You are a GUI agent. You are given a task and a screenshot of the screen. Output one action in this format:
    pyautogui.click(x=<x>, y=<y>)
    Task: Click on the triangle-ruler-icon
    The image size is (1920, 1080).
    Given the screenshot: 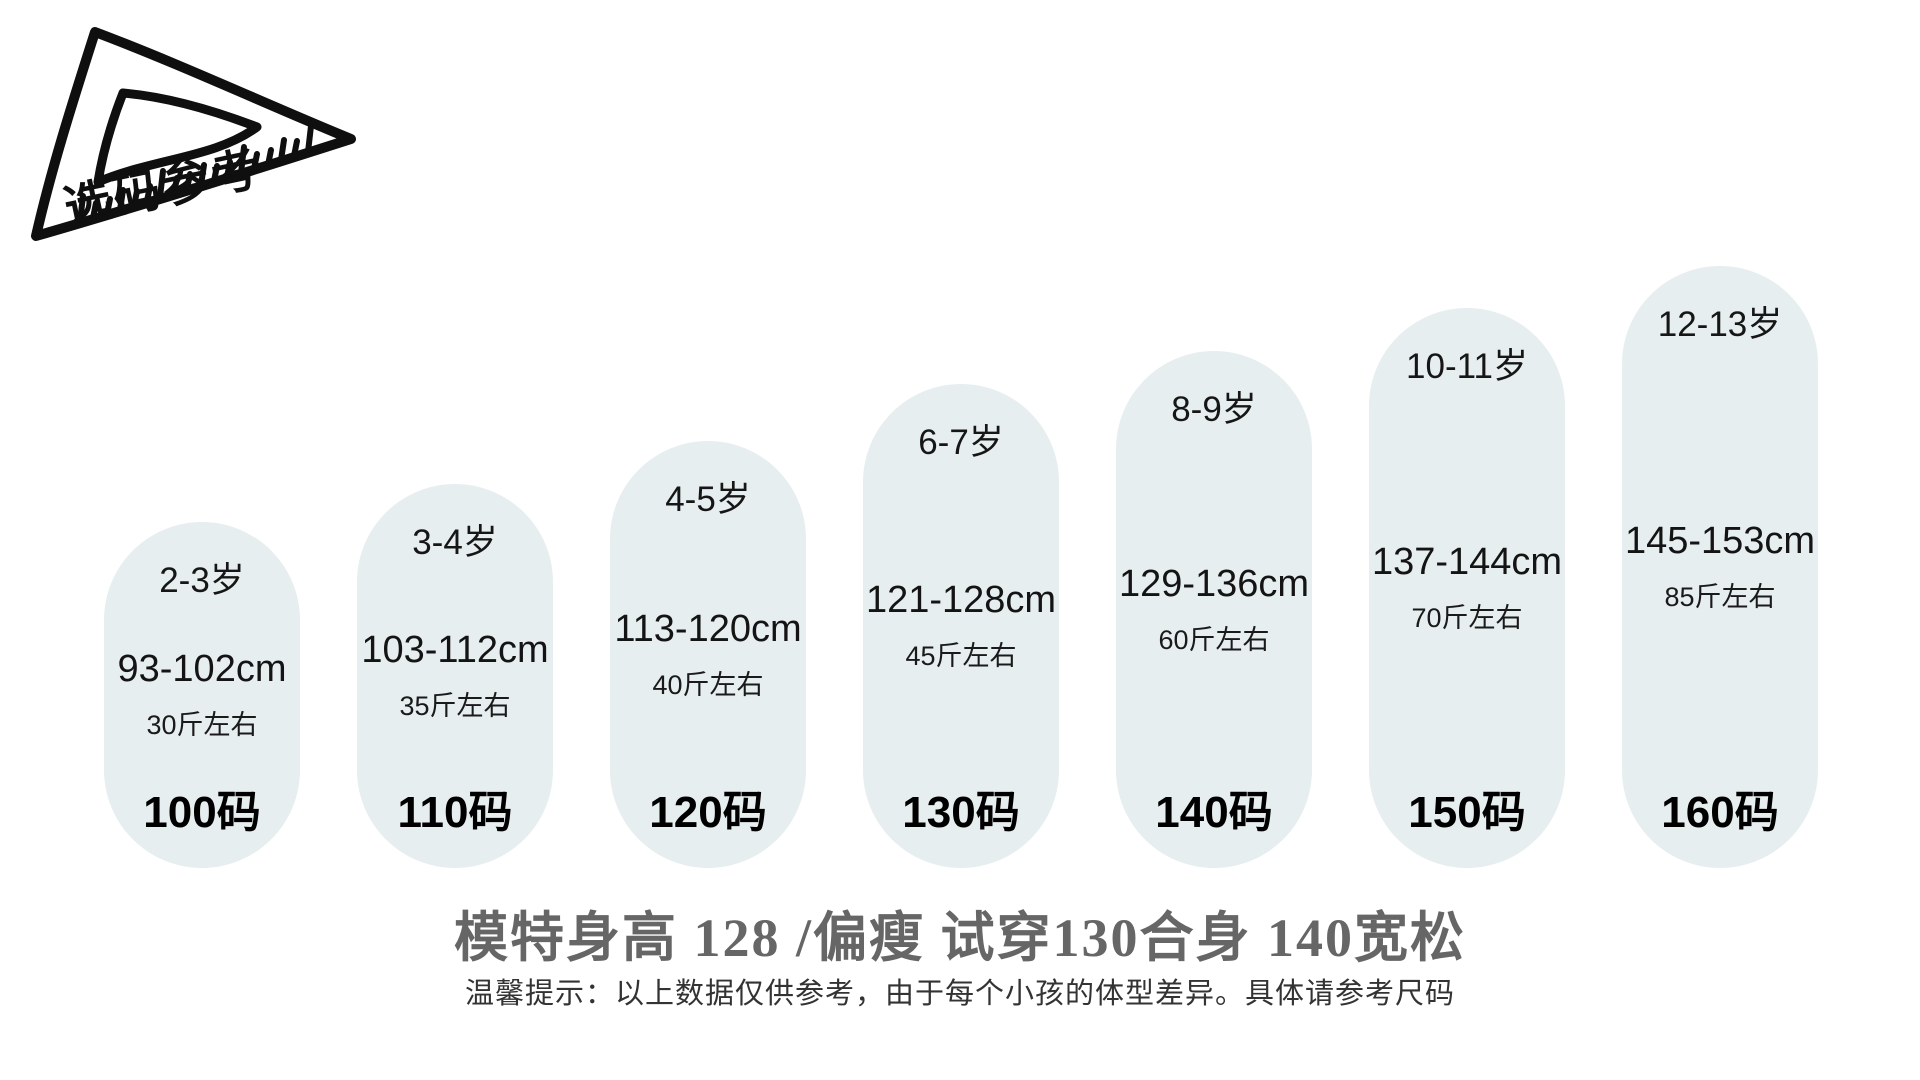 What is the action you would take?
    pyautogui.click(x=193, y=134)
    